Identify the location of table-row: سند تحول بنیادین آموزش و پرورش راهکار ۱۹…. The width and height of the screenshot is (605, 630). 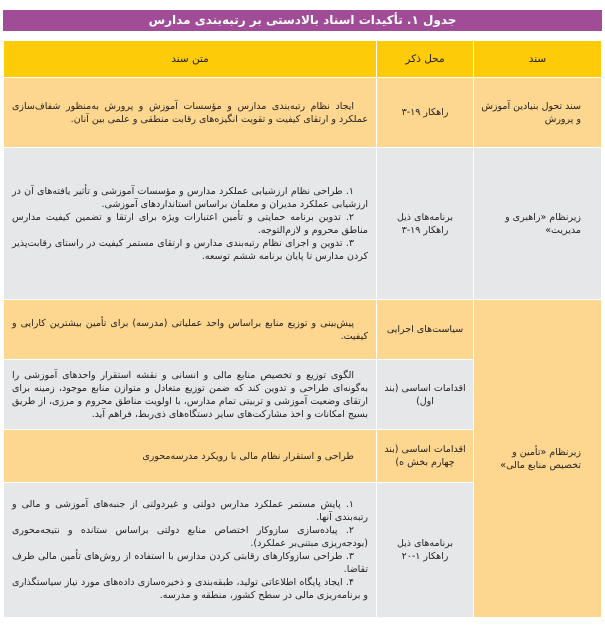
(302, 112).